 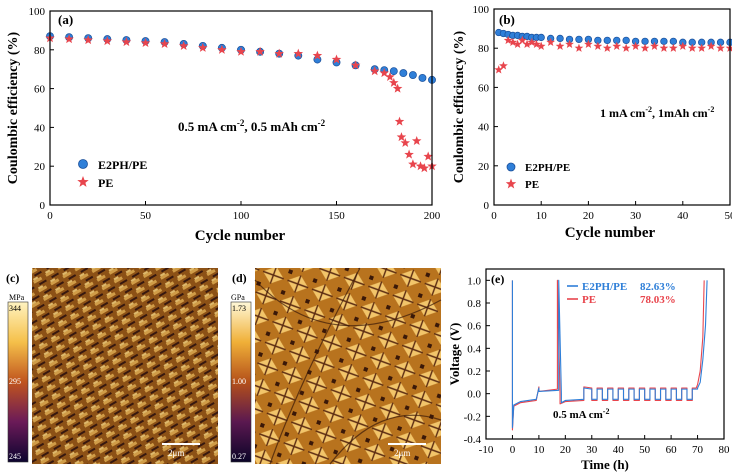 What do you see at coordinates (15, 308) in the screenshot?
I see `panel-c-scale-max: 344` at bounding box center [15, 308].